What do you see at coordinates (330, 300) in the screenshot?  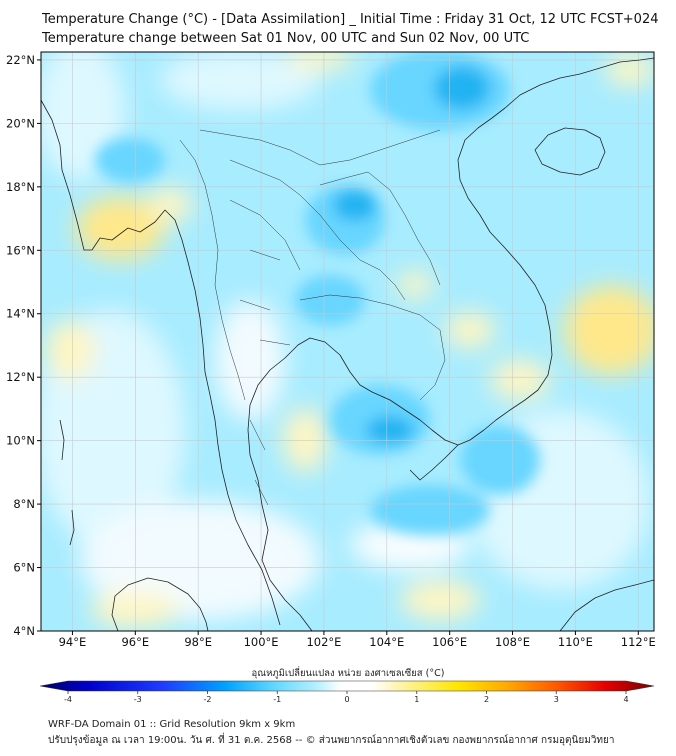 I see `field-blob-mid-center` at bounding box center [330, 300].